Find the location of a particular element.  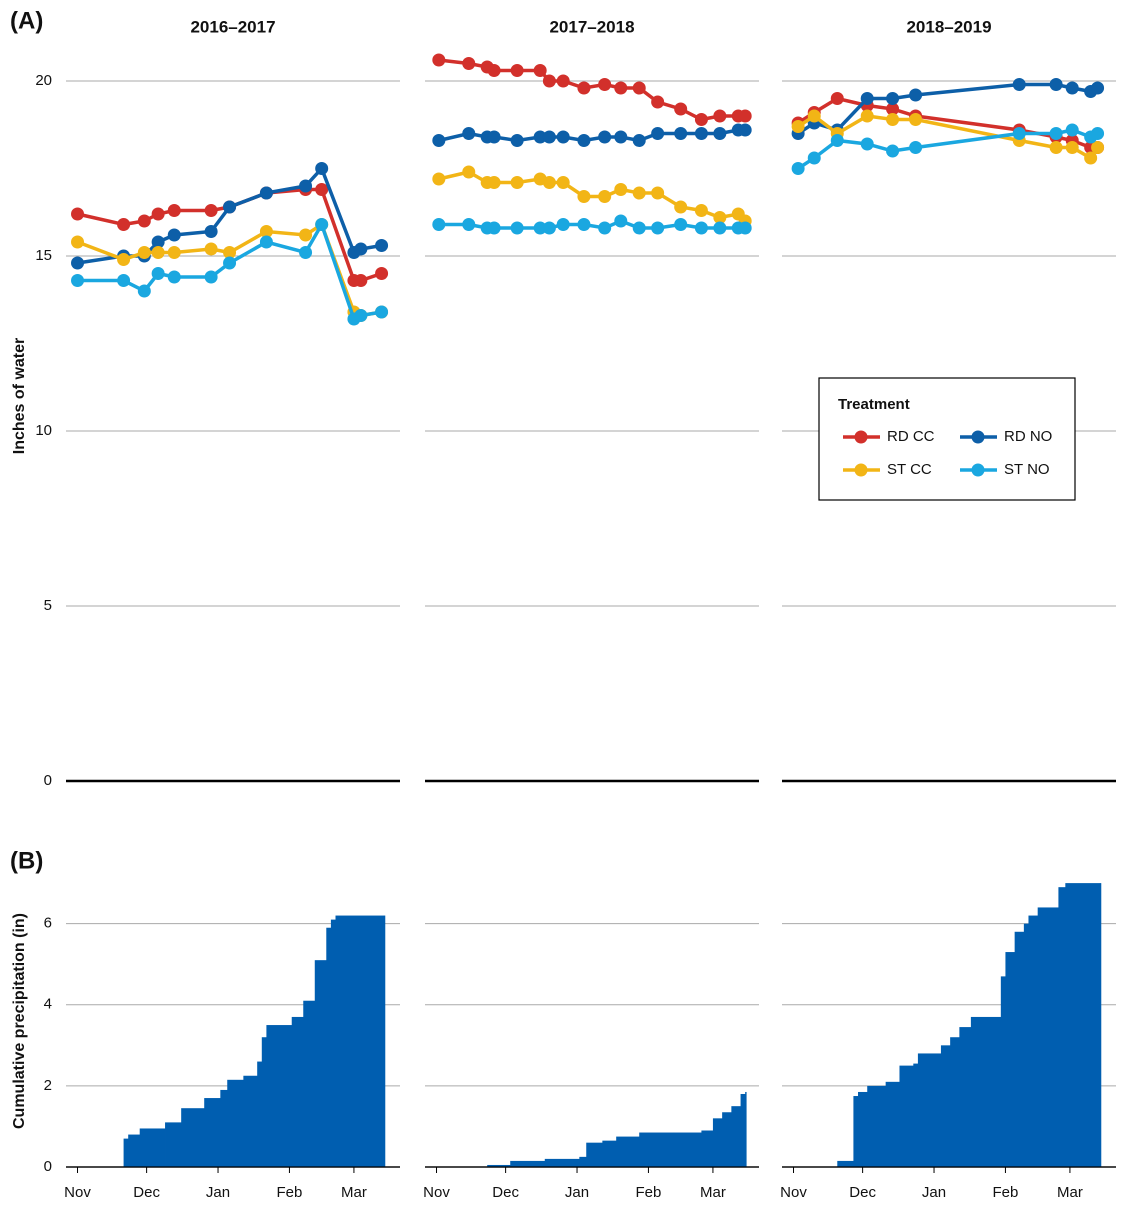

panel-label: (B) is located at coordinates (26, 860).